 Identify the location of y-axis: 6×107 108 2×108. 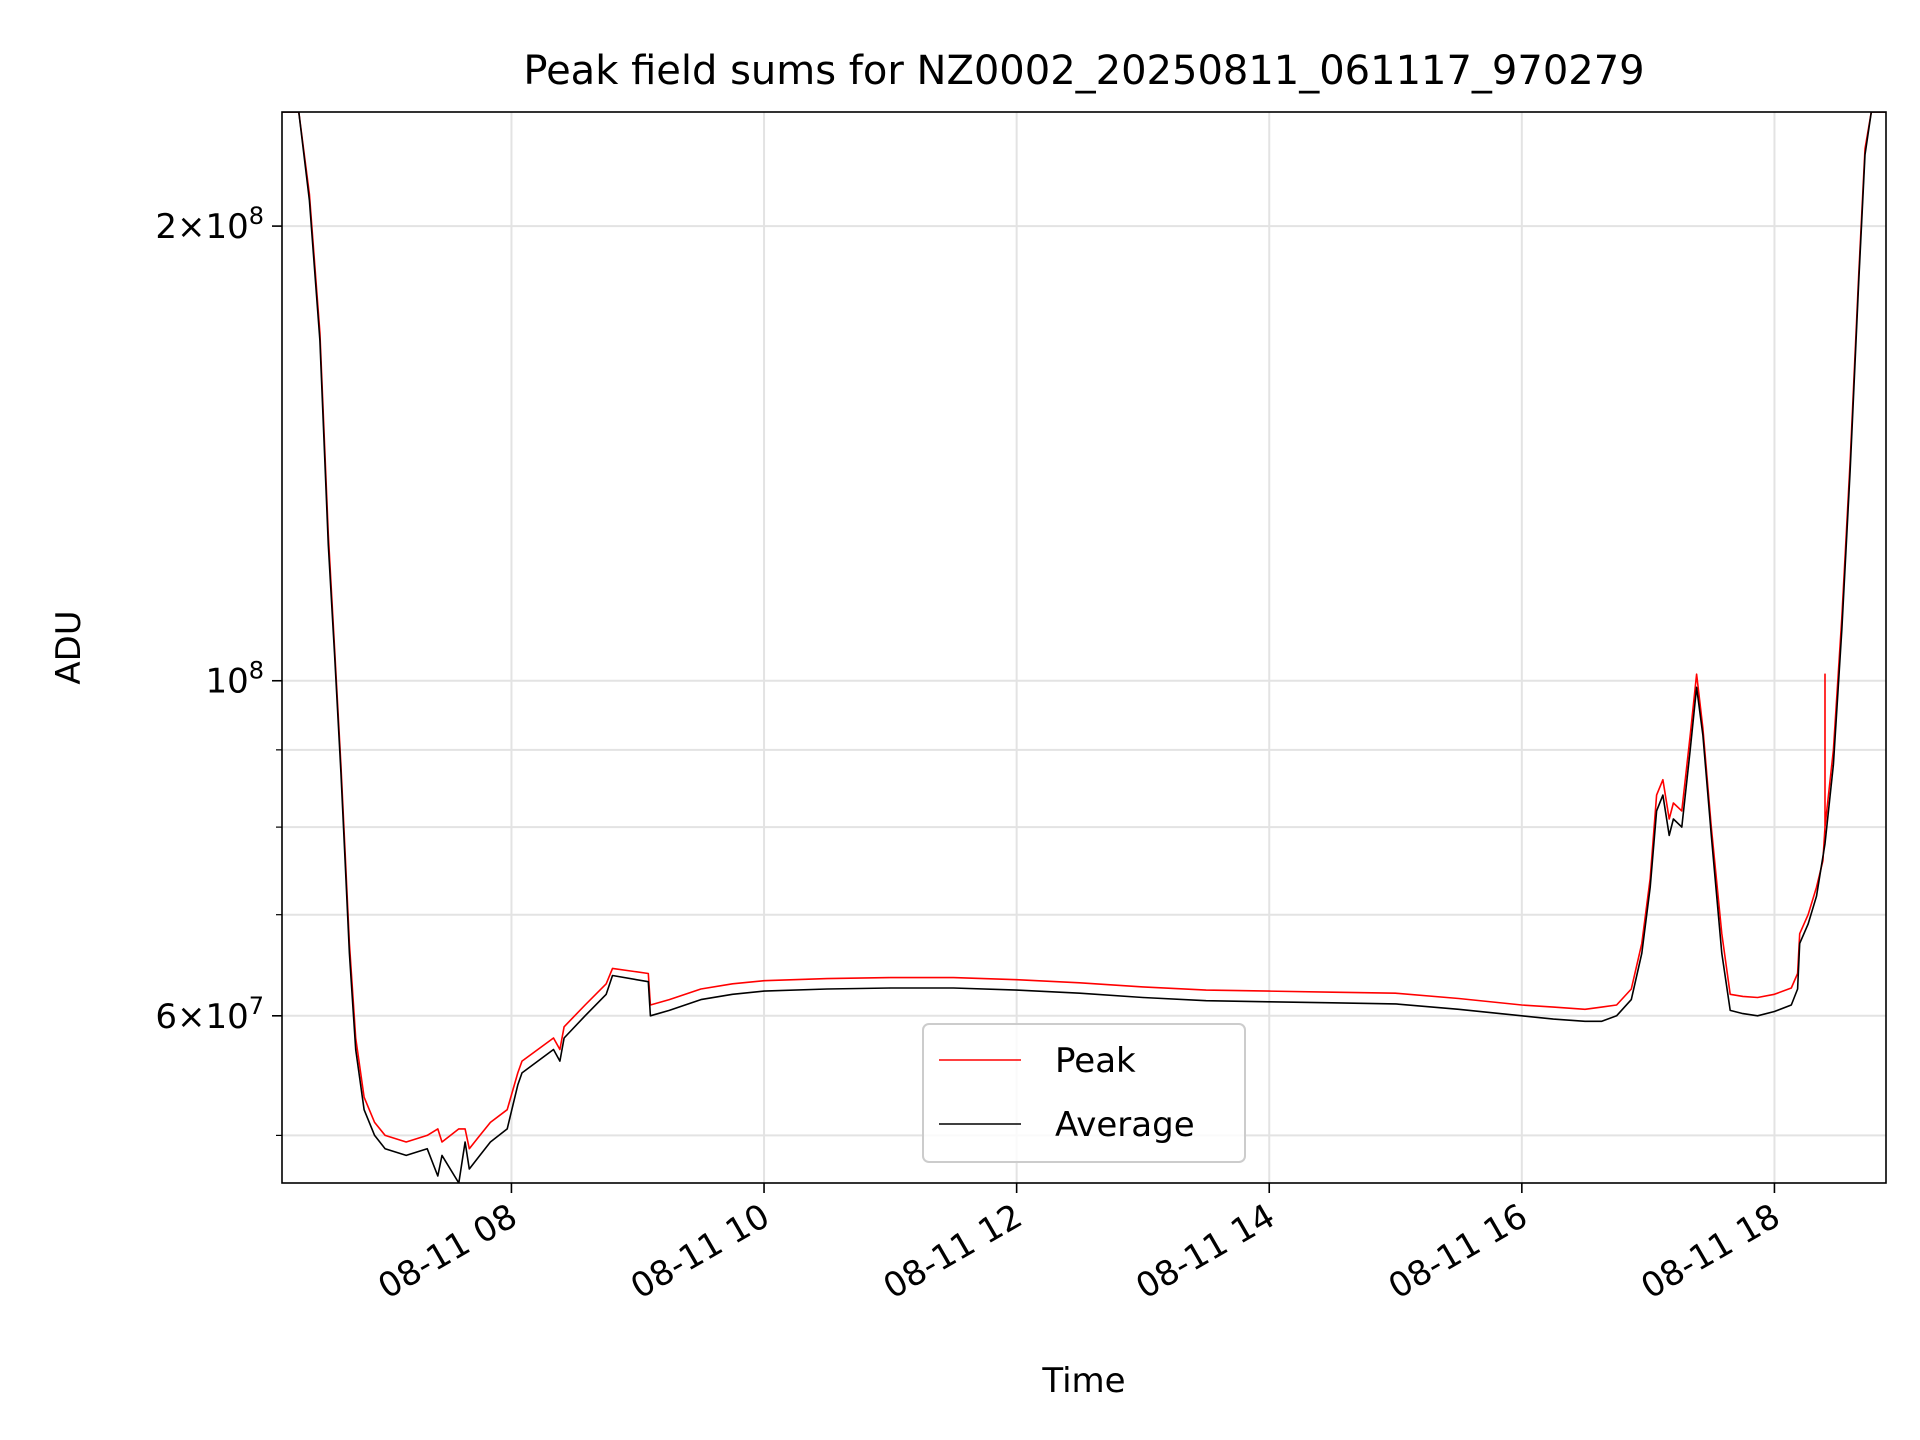
(218, 669).